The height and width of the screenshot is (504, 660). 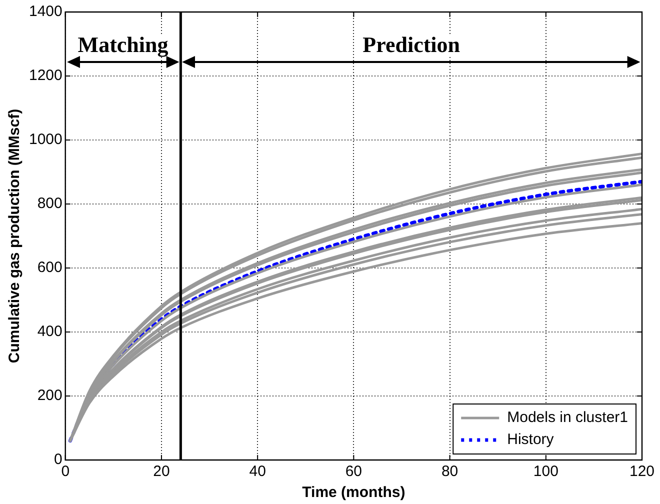 I want to click on x-tick-label: 80, so click(x=449, y=471).